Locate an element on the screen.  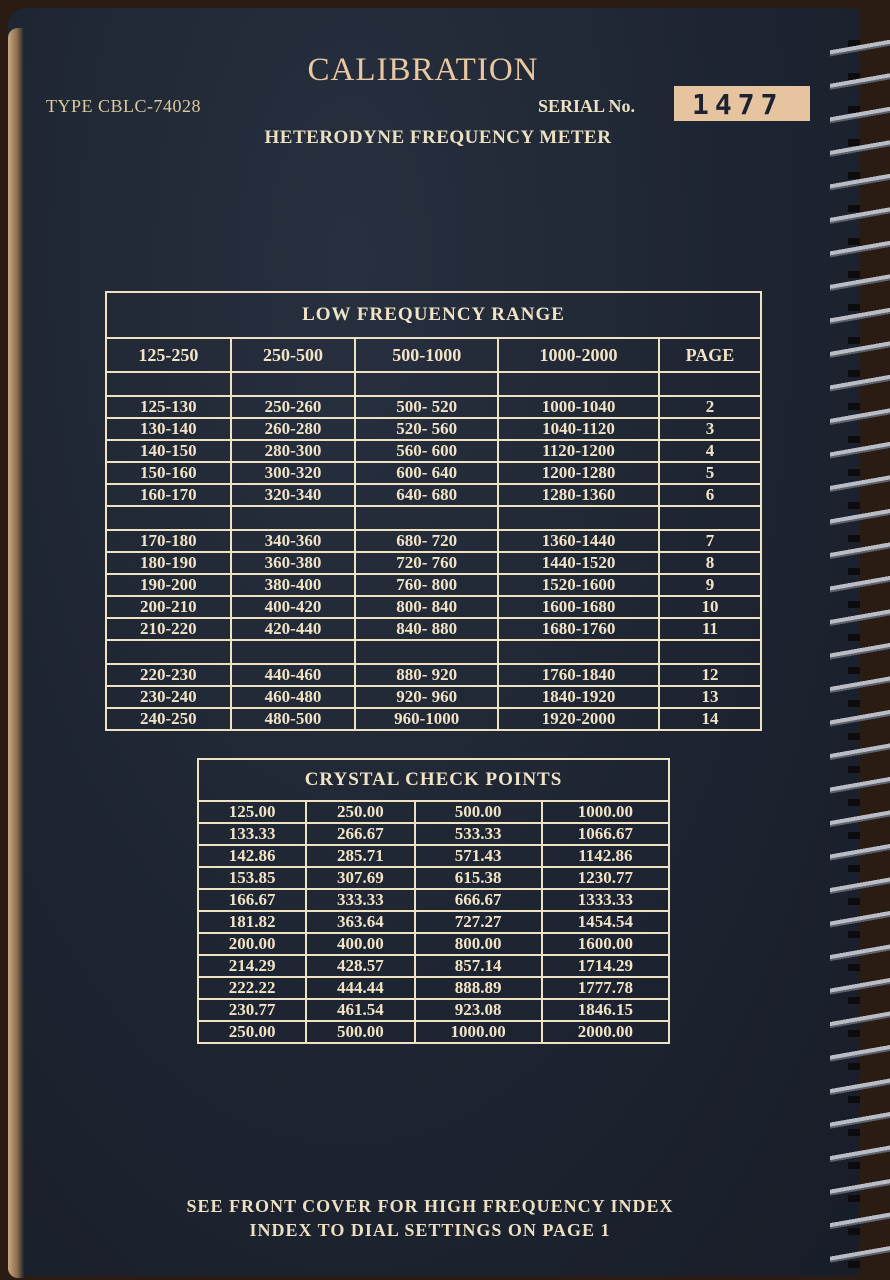
table-cell: 461.54 is located at coordinates (360, 1010).